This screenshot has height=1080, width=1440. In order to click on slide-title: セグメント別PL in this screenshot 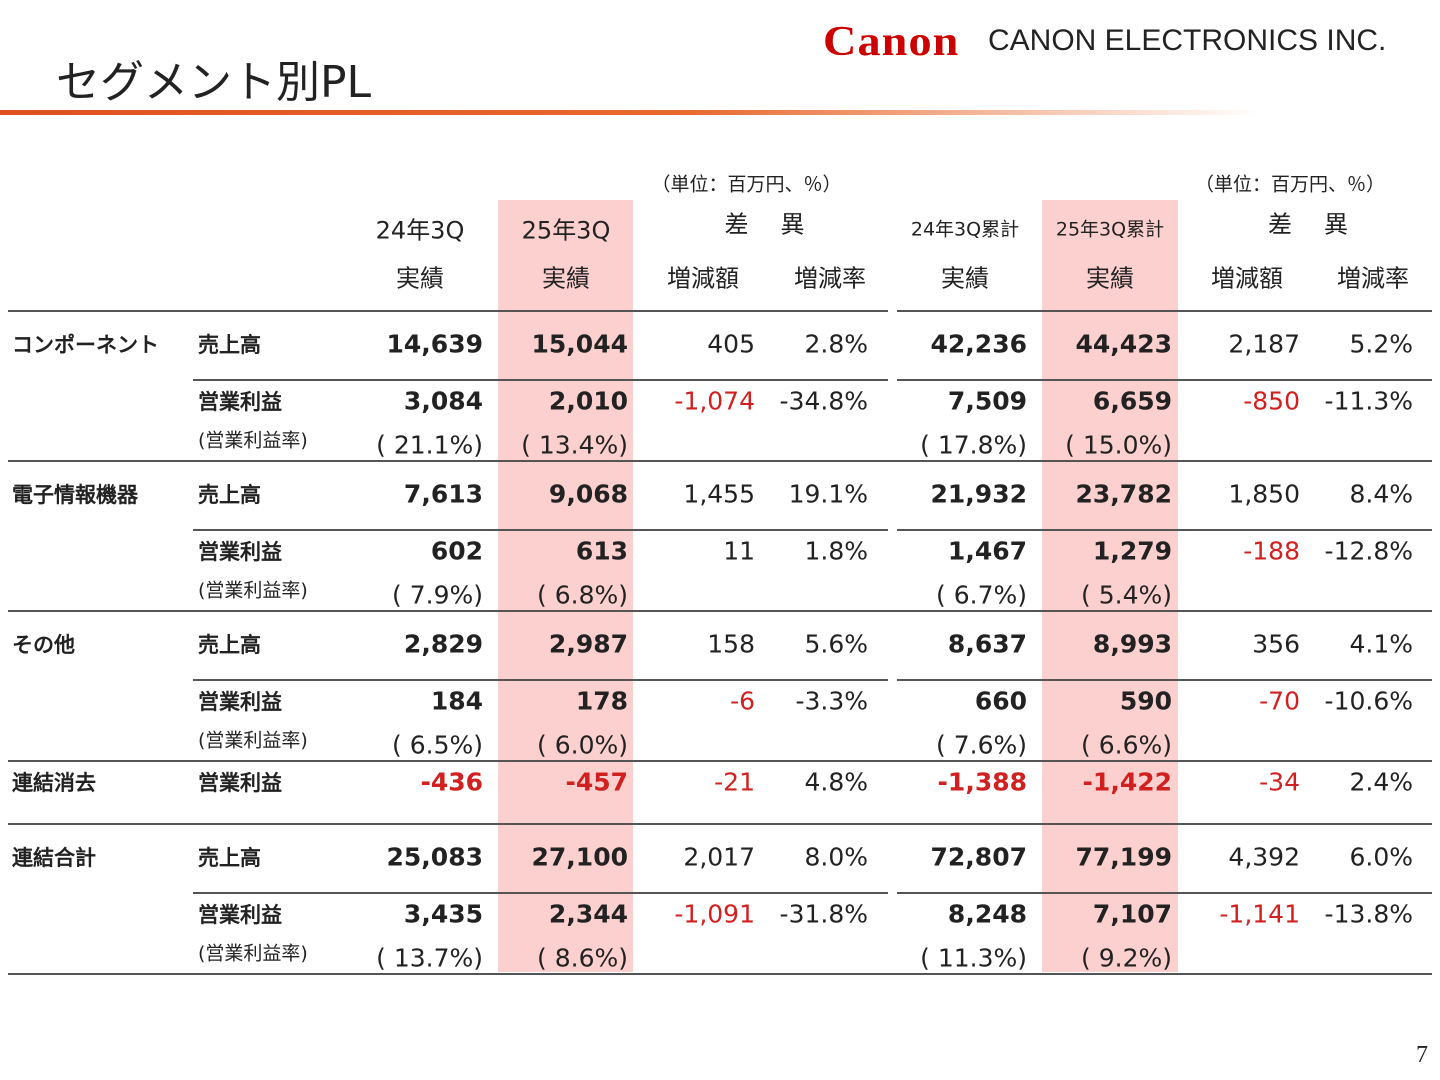, I will do `click(214, 82)`.